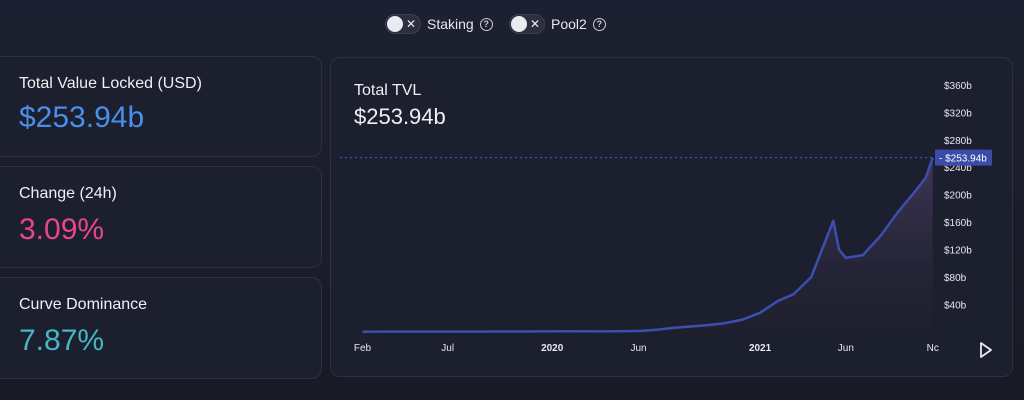  What do you see at coordinates (958, 223) in the screenshot?
I see `y-tick-label: $160b` at bounding box center [958, 223].